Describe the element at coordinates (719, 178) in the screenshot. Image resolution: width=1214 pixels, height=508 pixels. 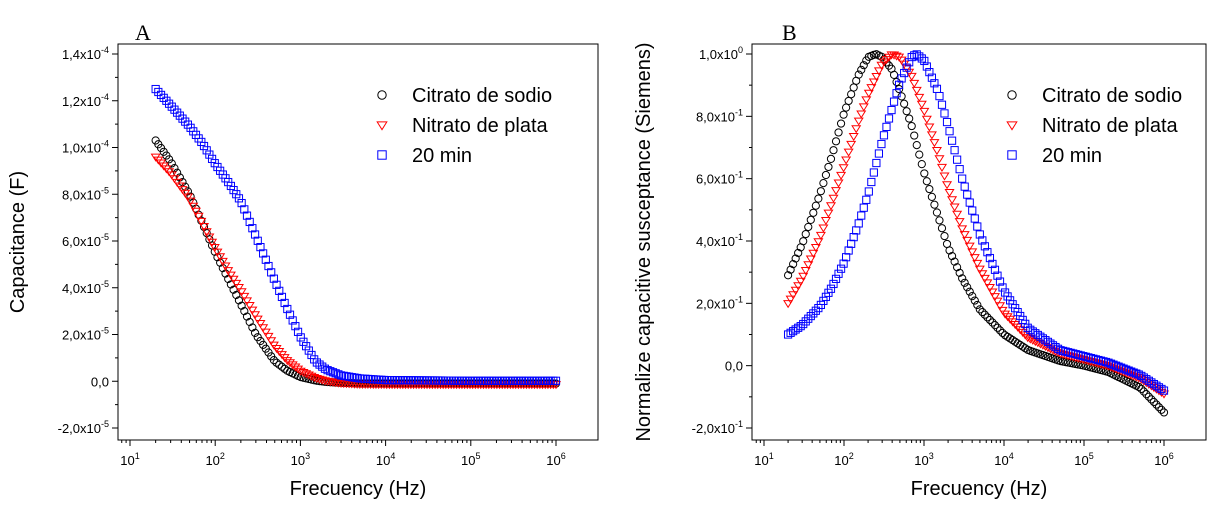
I see `y-tick-label: 6,0x10⁻¹` at that location.